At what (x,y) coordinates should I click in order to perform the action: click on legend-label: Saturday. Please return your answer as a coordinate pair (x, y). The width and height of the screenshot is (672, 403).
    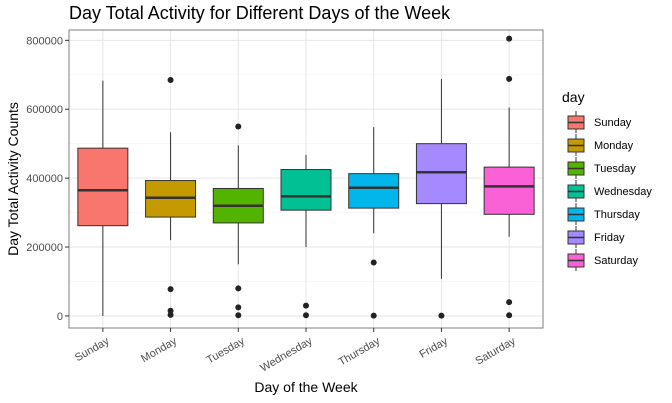
    Looking at the image, I should click on (616, 261).